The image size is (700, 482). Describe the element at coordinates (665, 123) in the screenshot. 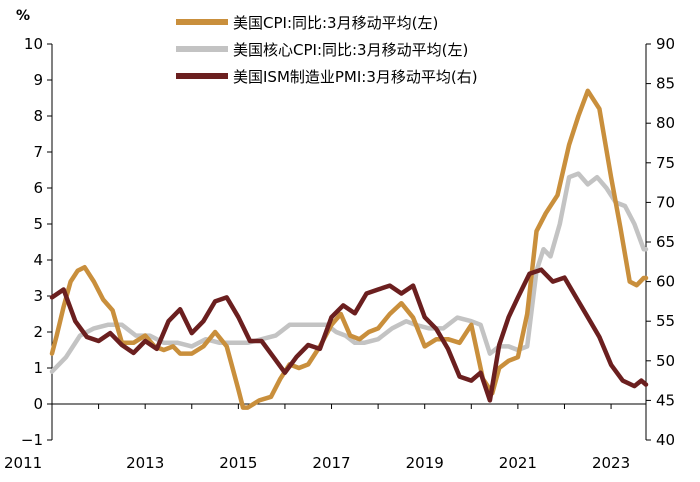

I see `right-tick-label: 80` at that location.